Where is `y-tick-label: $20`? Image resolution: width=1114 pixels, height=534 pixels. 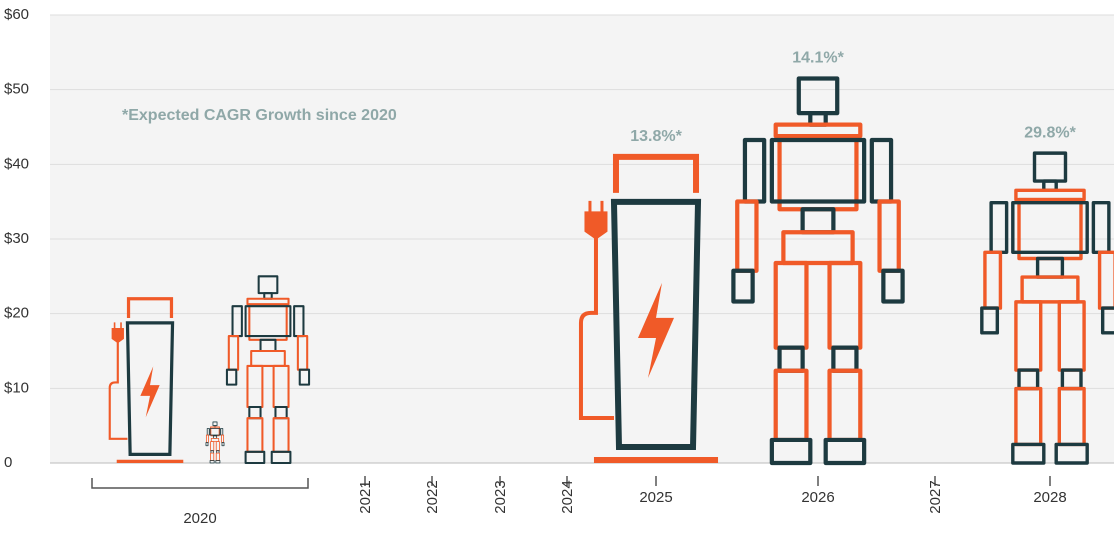 y-tick-label: $20 is located at coordinates (16, 313).